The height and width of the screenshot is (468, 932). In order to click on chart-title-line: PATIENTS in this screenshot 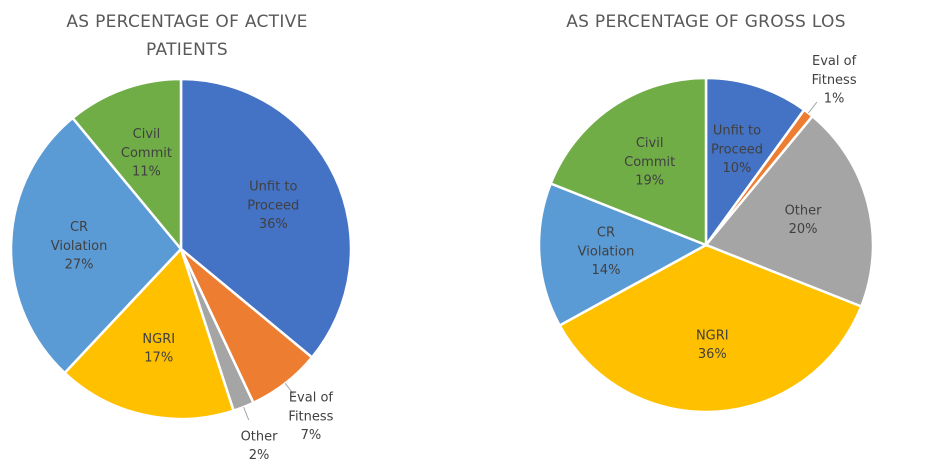, I will do `click(187, 50)`.